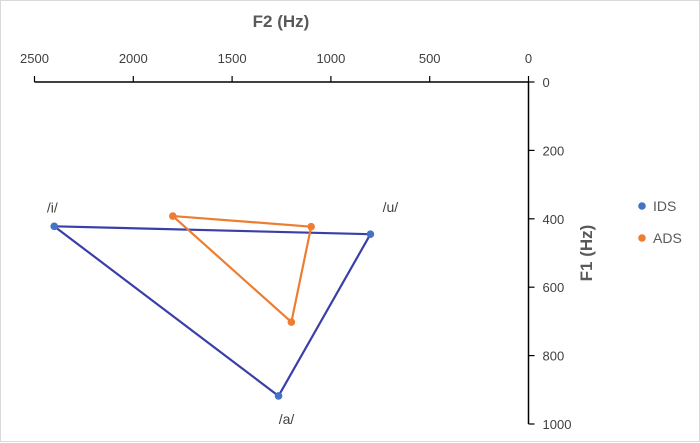 Image resolution: width=700 pixels, height=443 pixels. What do you see at coordinates (430, 58) in the screenshot?
I see `x-tick-label: 500` at bounding box center [430, 58].